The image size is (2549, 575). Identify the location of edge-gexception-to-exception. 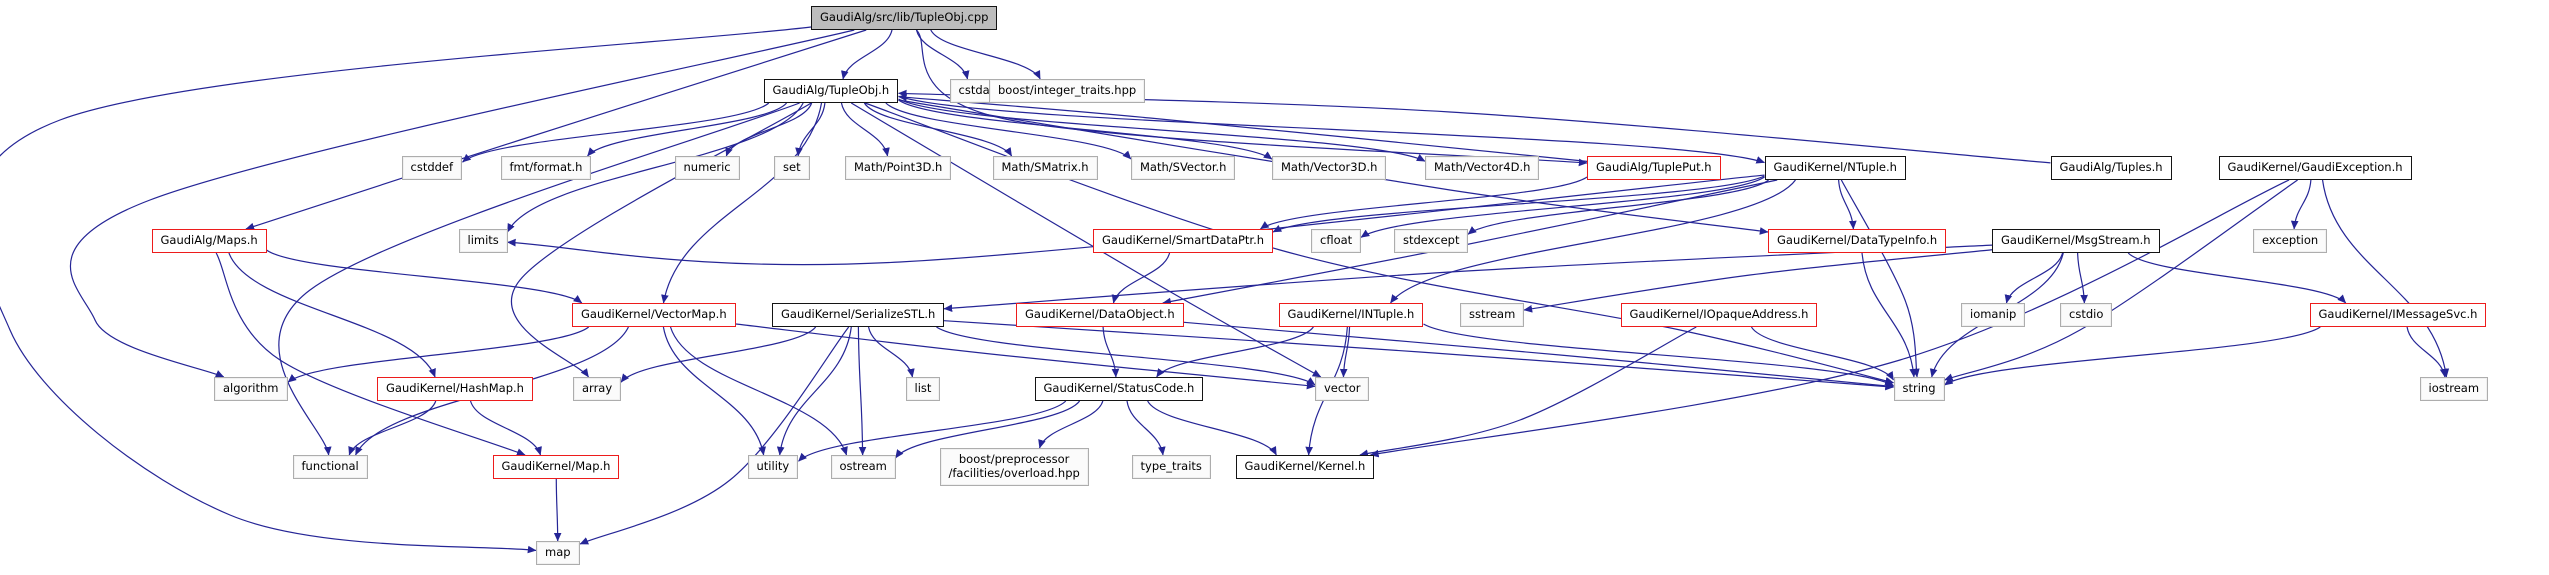
(2301, 204).